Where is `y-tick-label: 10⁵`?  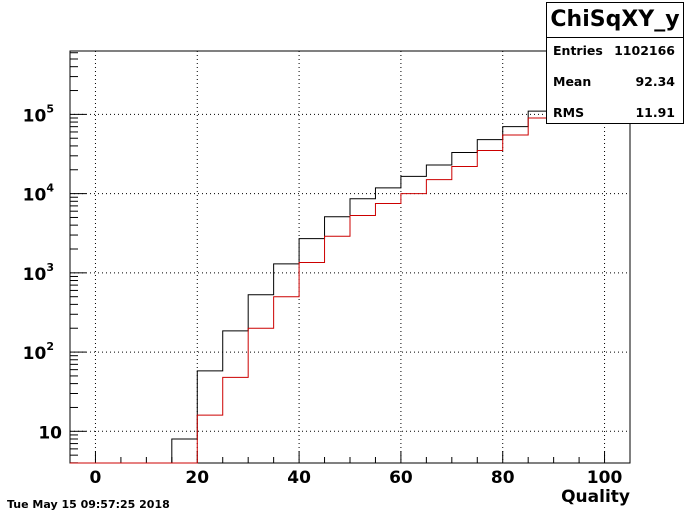
y-tick-label: 10⁵ is located at coordinates (38, 114).